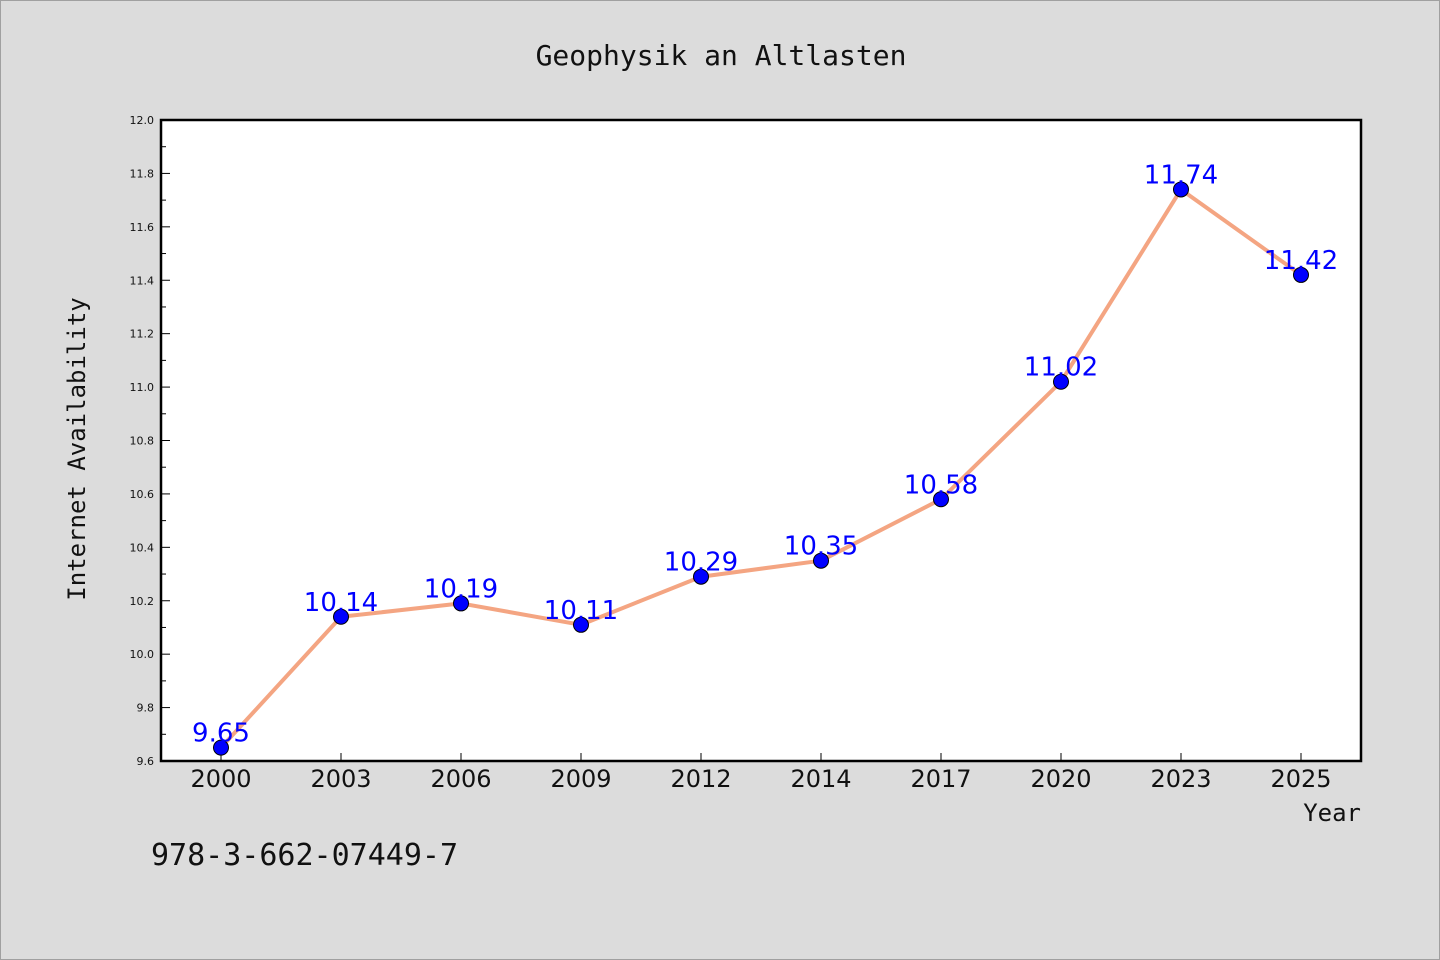 This screenshot has width=1440, height=960. Describe the element at coordinates (820, 779) in the screenshot. I see `x-tick-label: 2014` at that location.